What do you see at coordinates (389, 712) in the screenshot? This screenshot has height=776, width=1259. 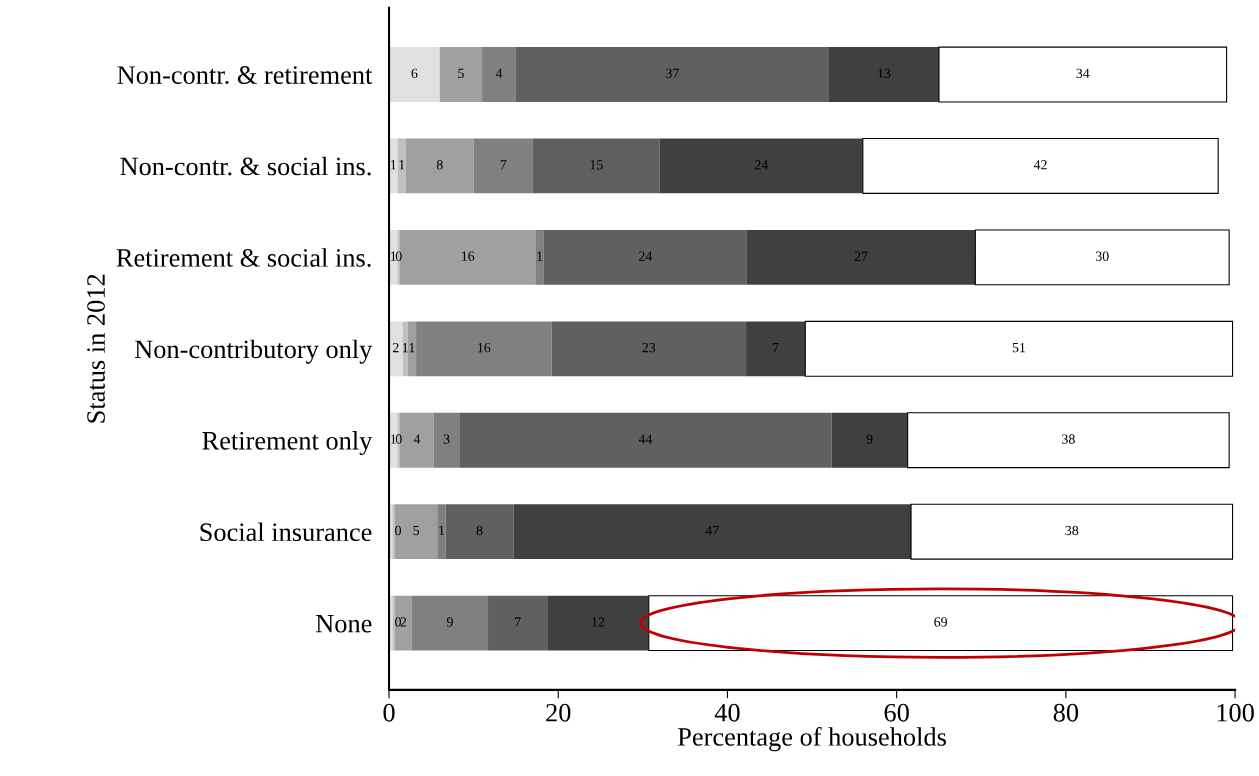 I see `x-tick-label: 0` at bounding box center [389, 712].